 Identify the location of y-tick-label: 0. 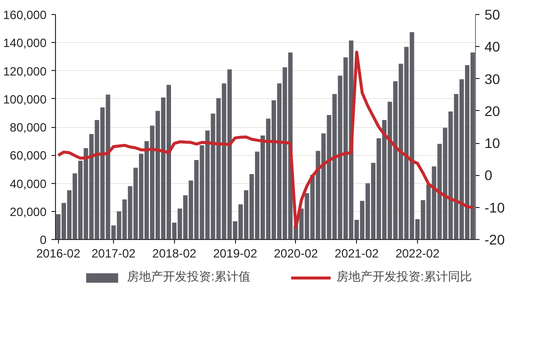
(43, 240).